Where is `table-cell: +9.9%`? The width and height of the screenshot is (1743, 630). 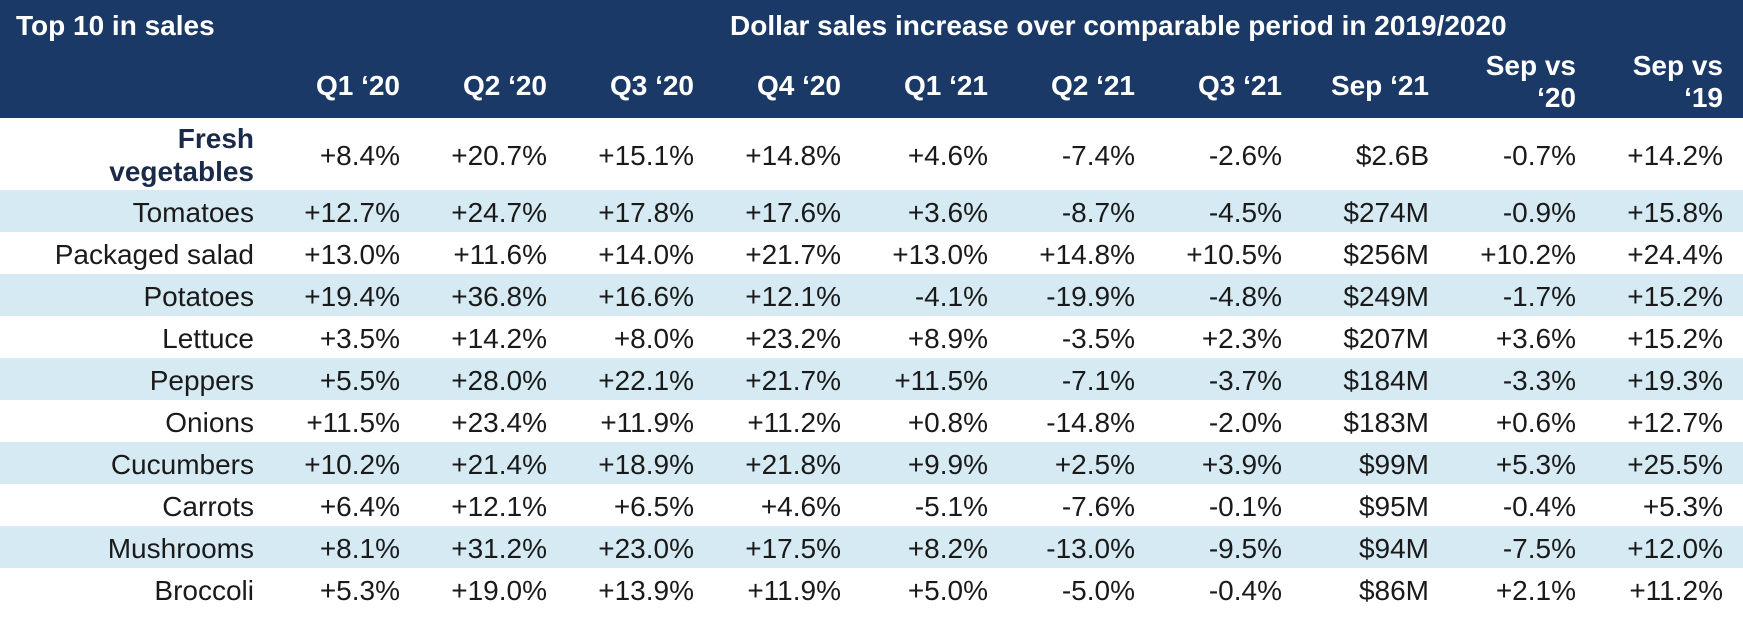 table-cell: +9.9% is located at coordinates (947, 464).